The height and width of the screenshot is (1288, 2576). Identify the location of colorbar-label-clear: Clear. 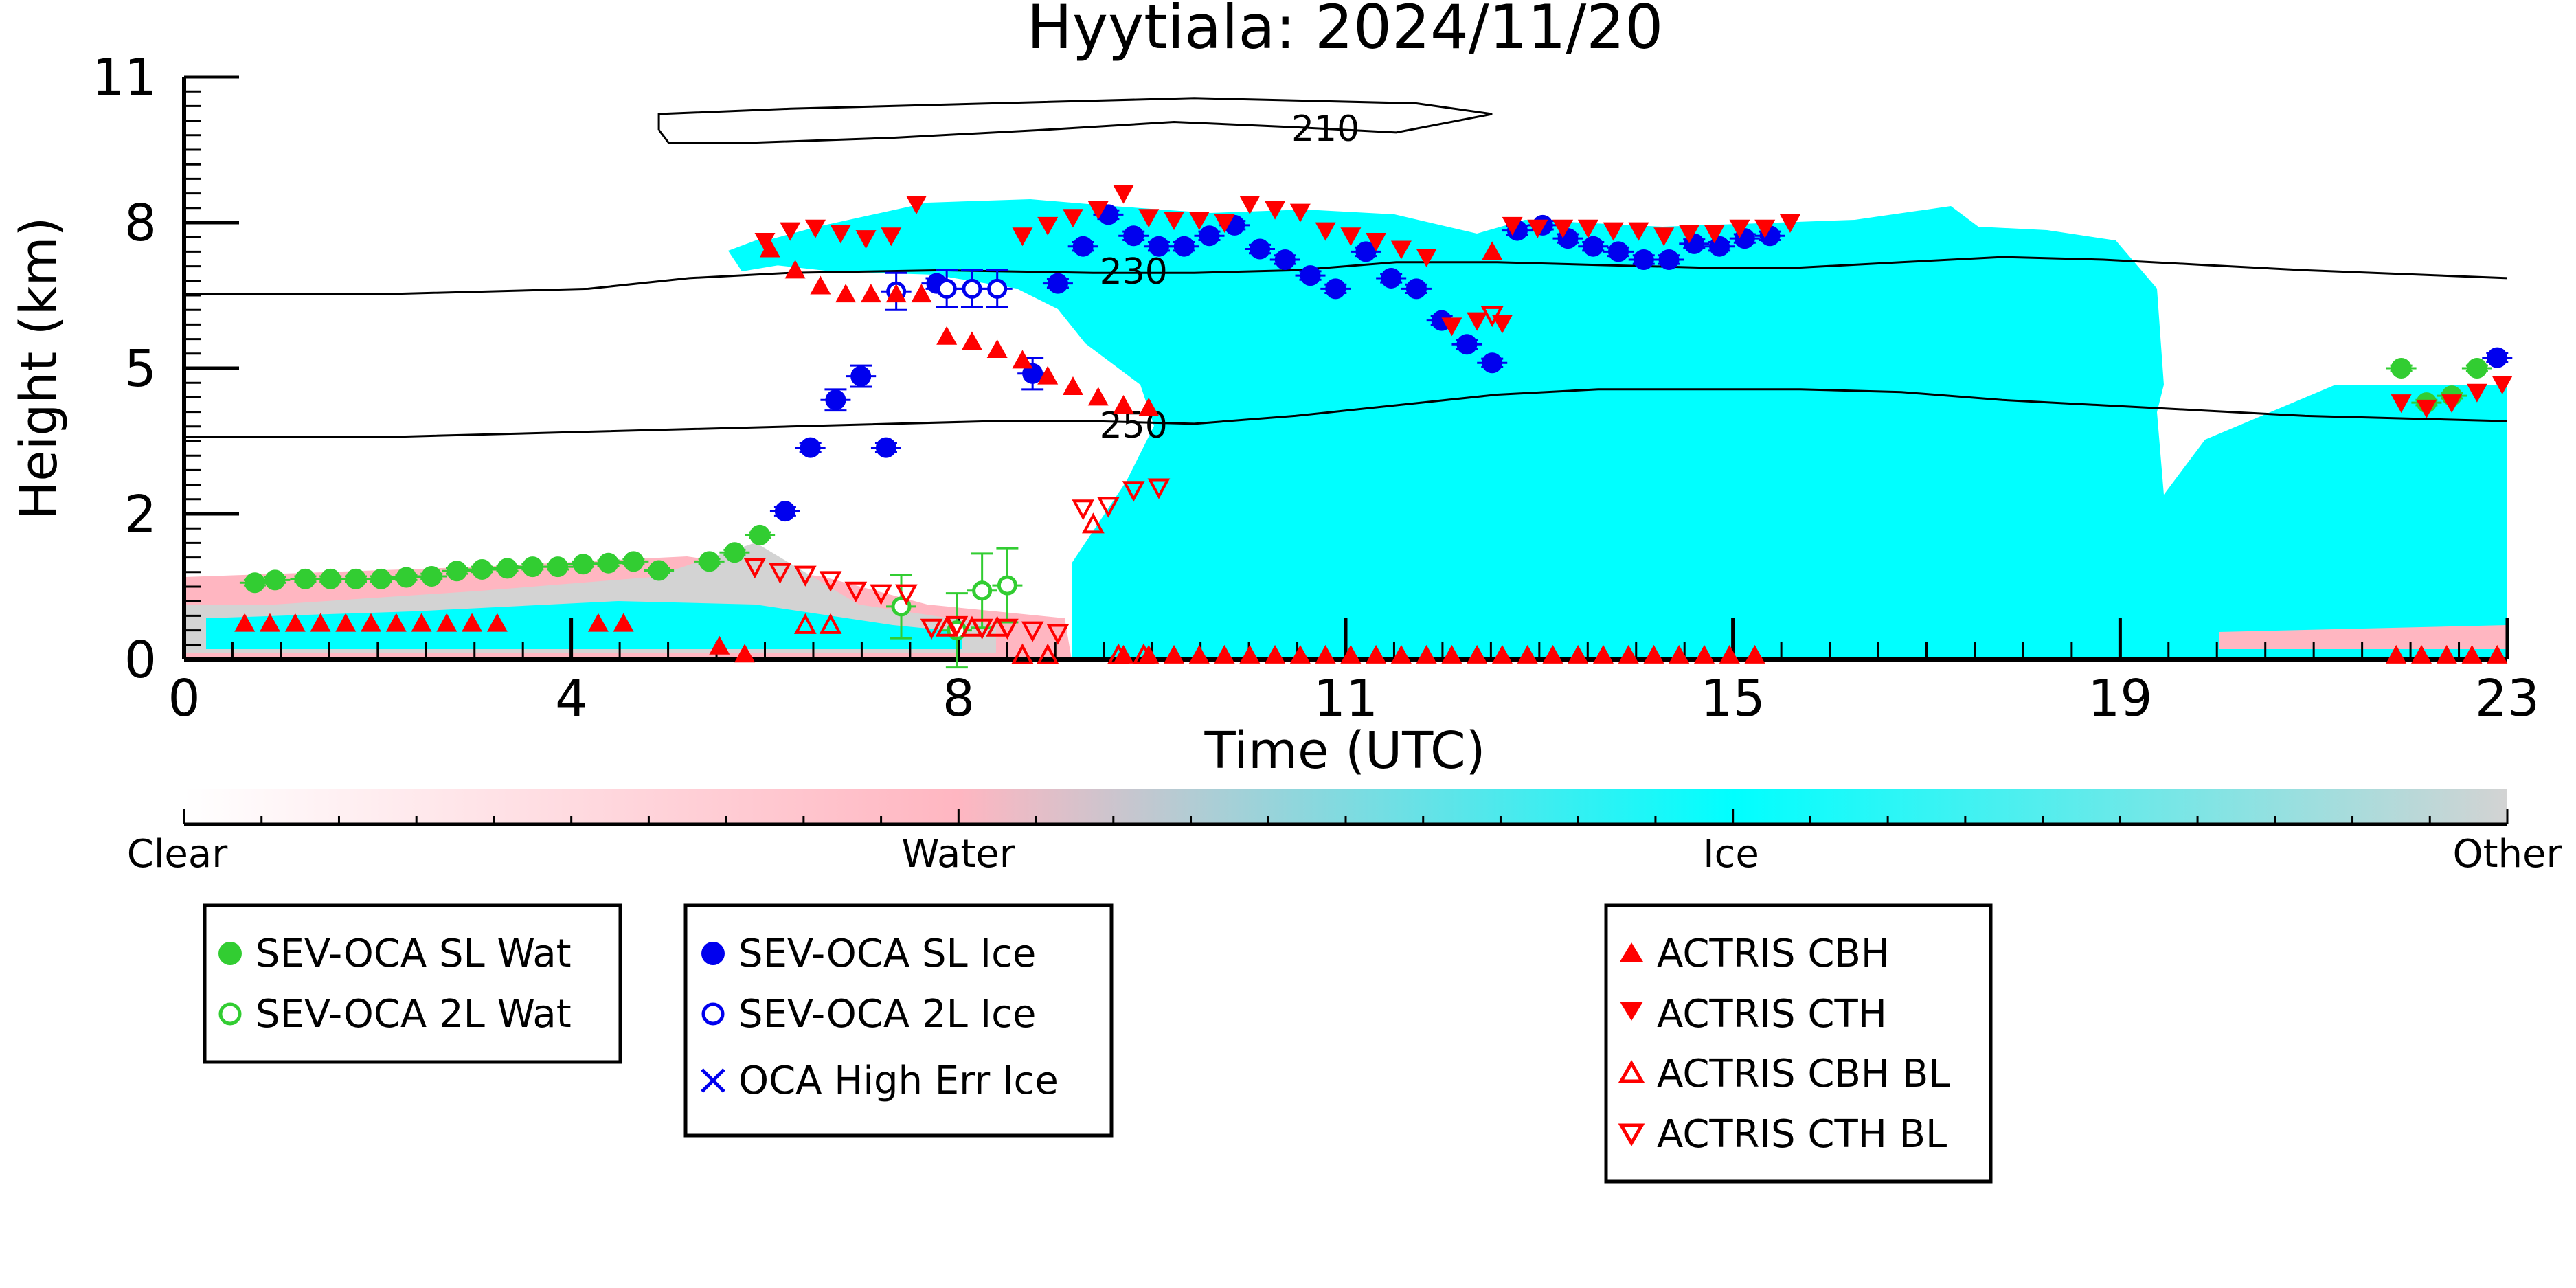
(177, 854).